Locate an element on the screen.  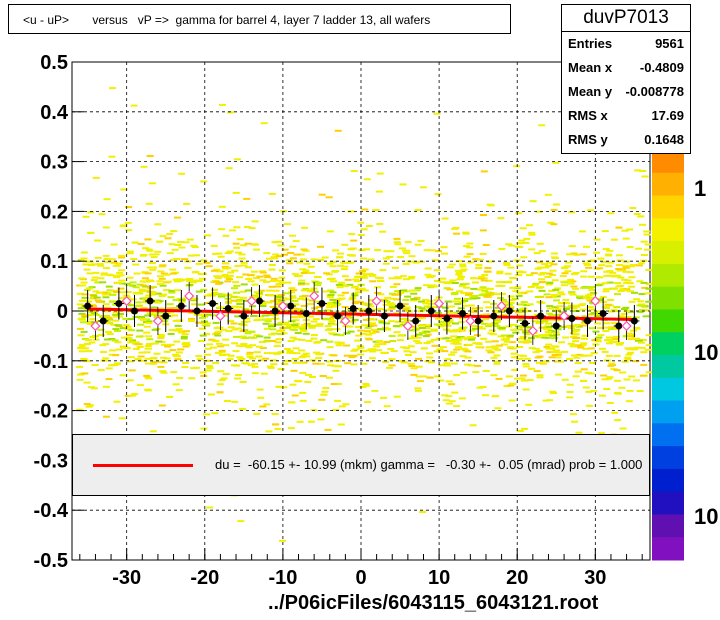
stat-label: RMS x is located at coordinates (588, 115).